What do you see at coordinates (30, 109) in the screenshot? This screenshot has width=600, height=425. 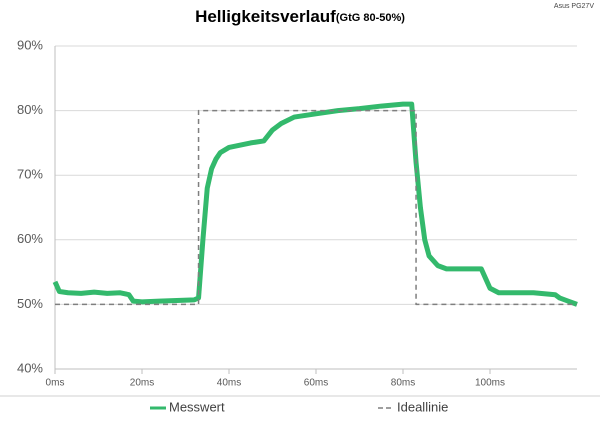 I see `y-tick-label: 80%` at bounding box center [30, 109].